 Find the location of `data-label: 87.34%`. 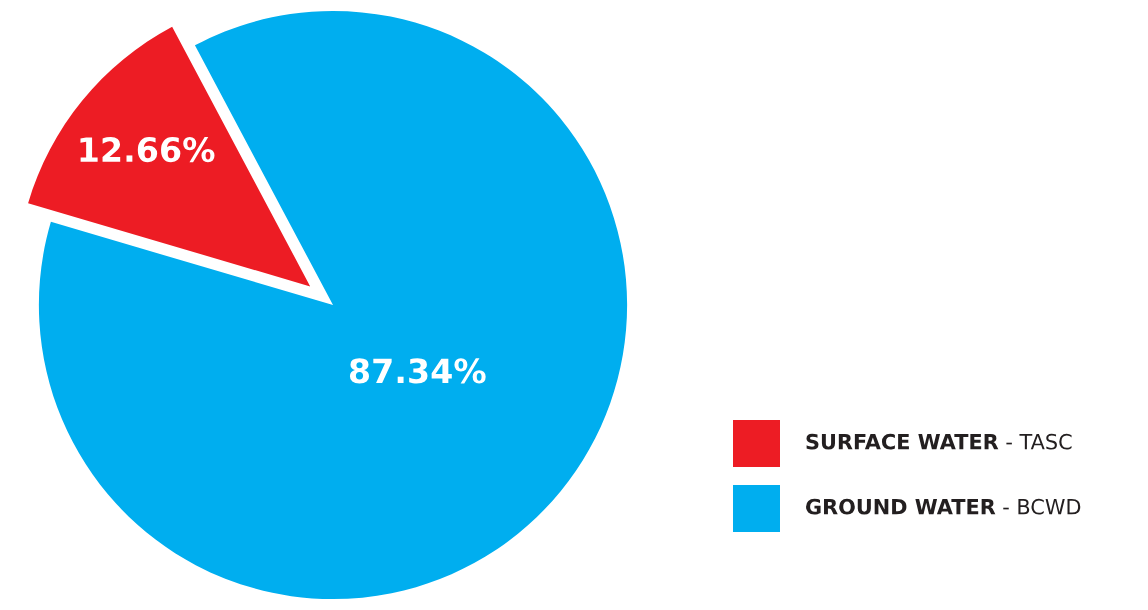

data-label: 87.34% is located at coordinates (417, 371).